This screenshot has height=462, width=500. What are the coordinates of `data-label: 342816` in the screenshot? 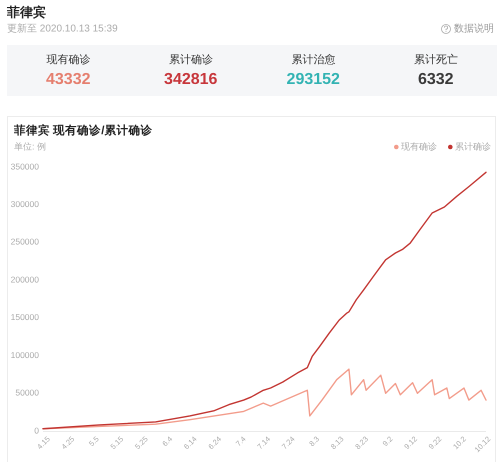 It's located at (191, 79).